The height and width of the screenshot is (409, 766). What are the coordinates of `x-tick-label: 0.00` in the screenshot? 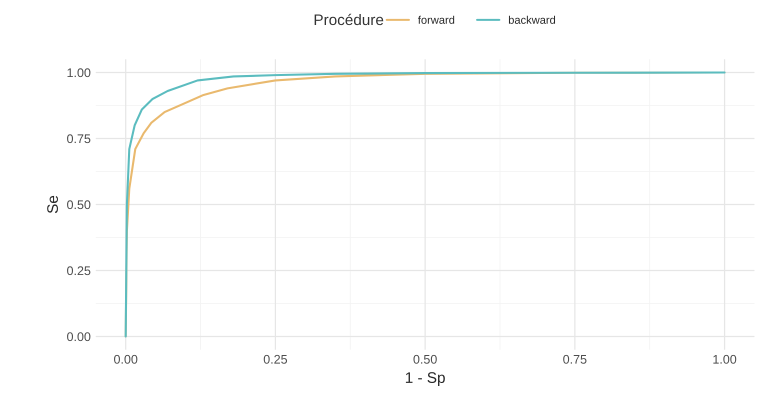 It's located at (126, 359).